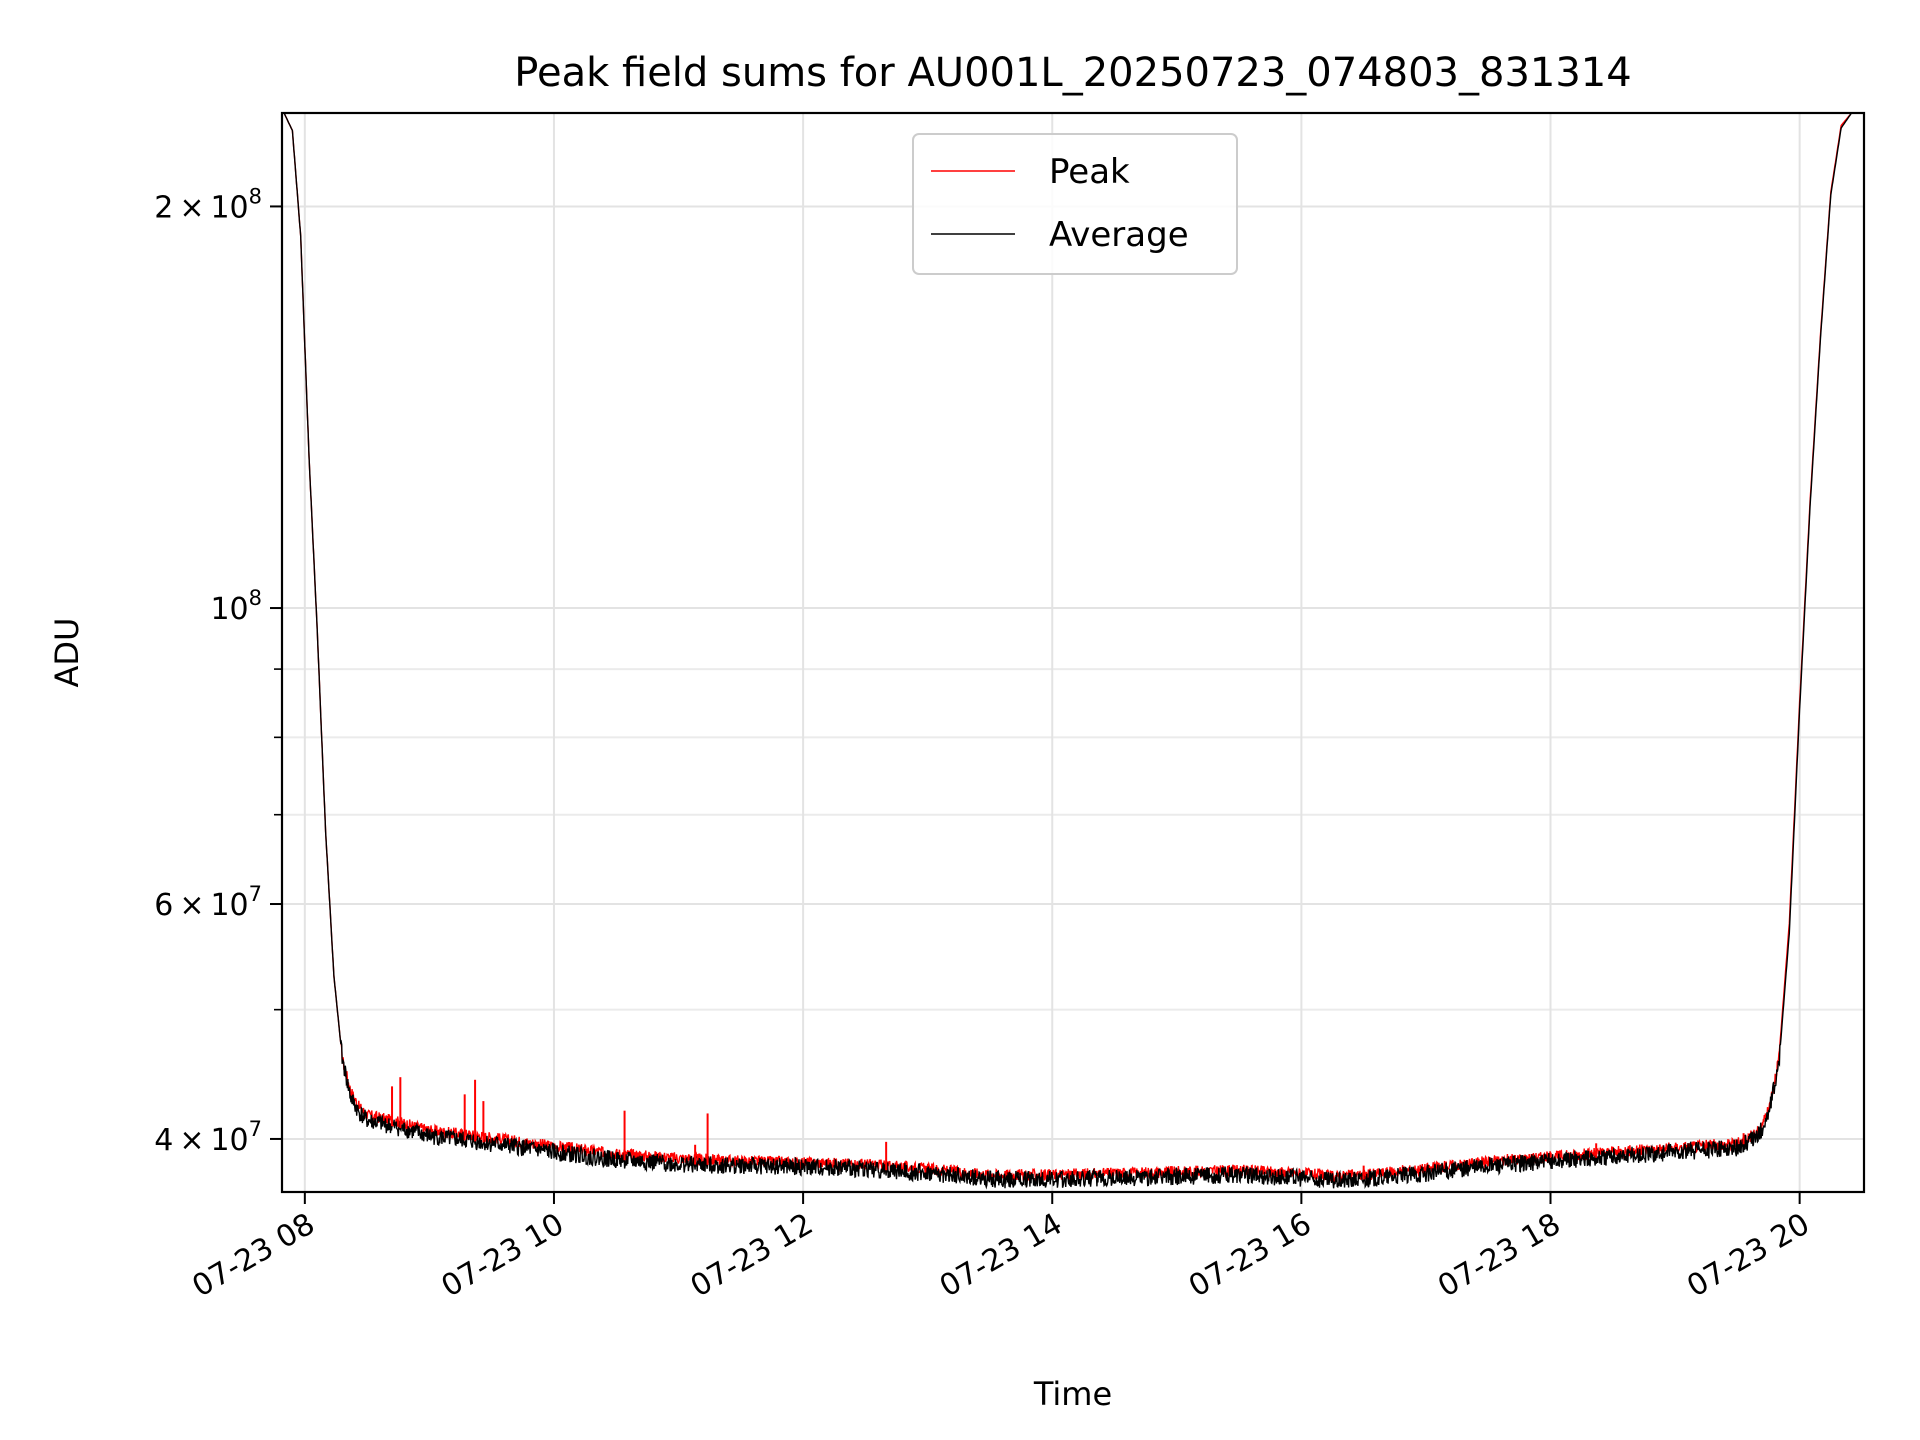 Image resolution: width=1920 pixels, height=1440 pixels. Describe the element at coordinates (1250, 1256) in the screenshot. I see `x-tick-label: 07-23 16` at that location.